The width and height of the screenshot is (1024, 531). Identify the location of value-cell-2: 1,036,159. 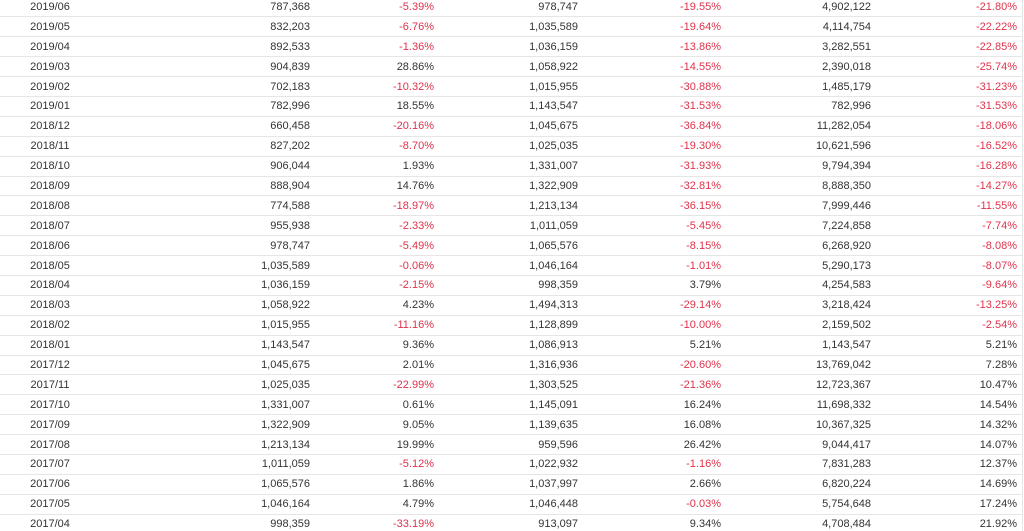
(511, 47).